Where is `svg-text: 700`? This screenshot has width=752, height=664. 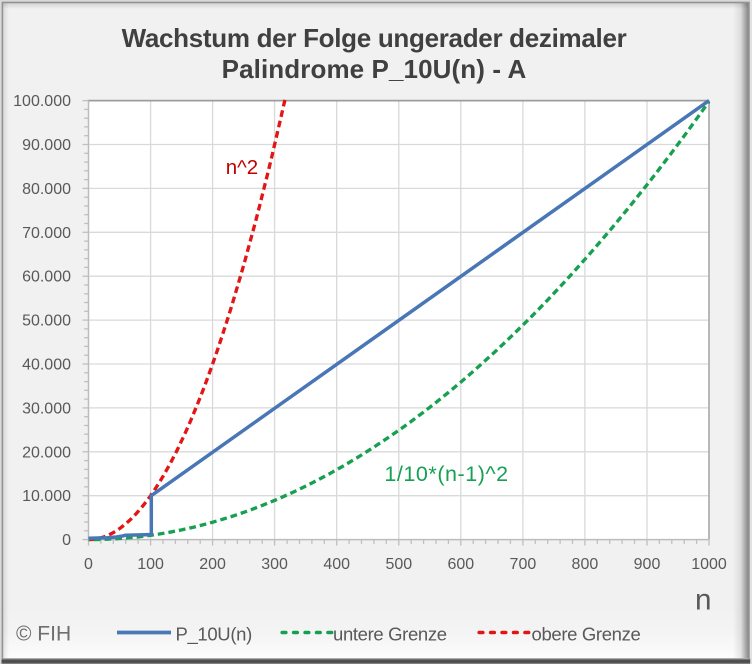 svg-text: 700 is located at coordinates (523, 564).